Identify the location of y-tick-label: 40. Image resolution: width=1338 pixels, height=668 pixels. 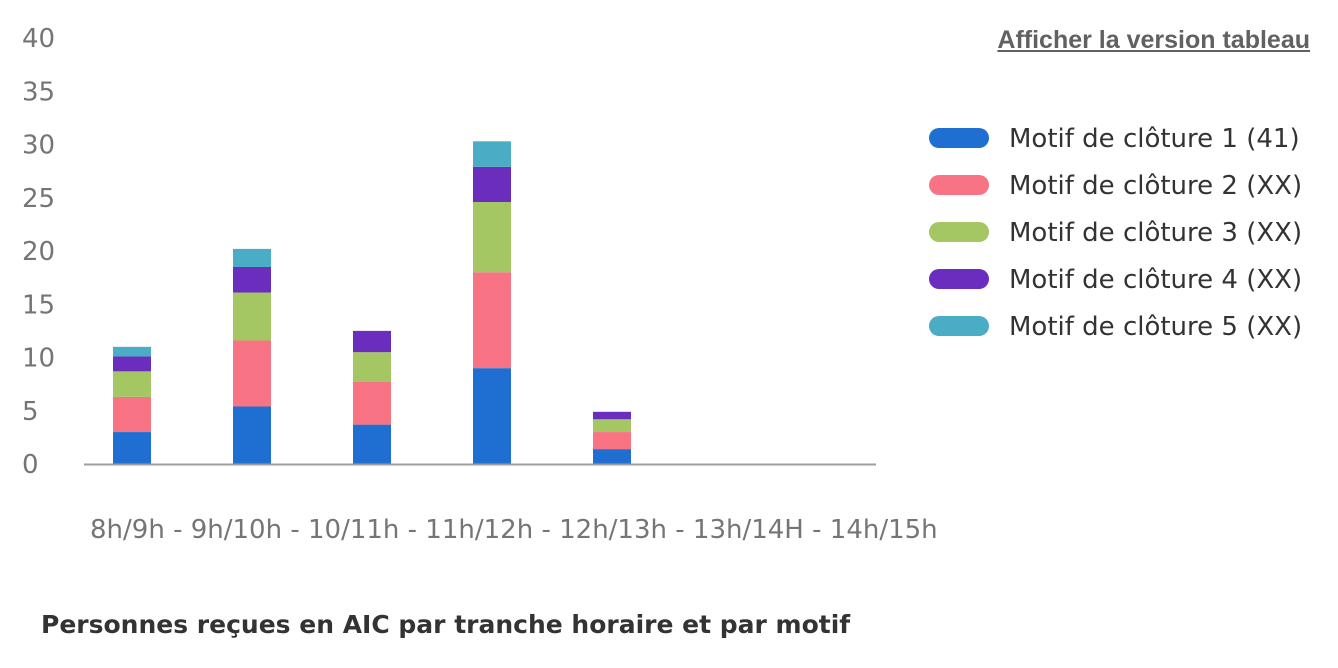
(38, 39).